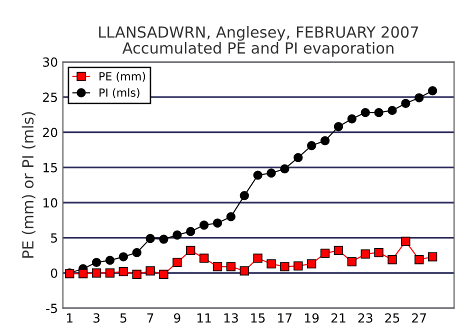 The width and height of the screenshot is (473, 331). What do you see at coordinates (54, 238) in the screenshot?
I see `y-tick-label: 5` at bounding box center [54, 238].